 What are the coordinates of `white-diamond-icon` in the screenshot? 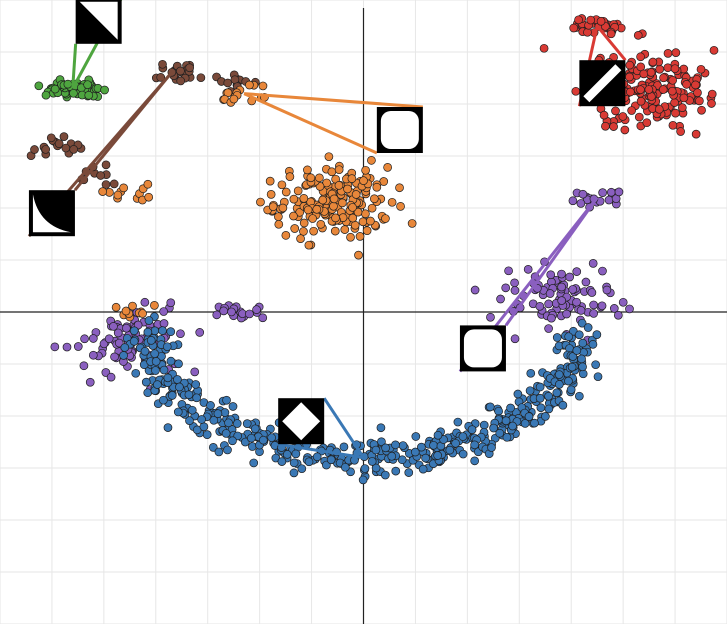 It's located at (301, 421).